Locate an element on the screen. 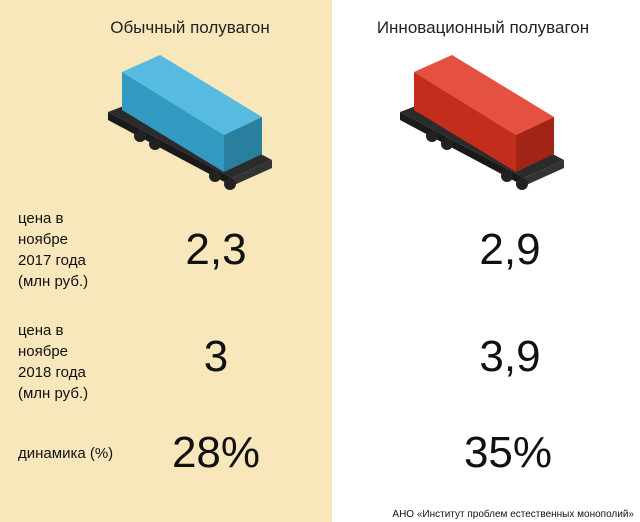  row-label: цена в ноябре 2018 года (млн руб.) is located at coordinates (53, 362).